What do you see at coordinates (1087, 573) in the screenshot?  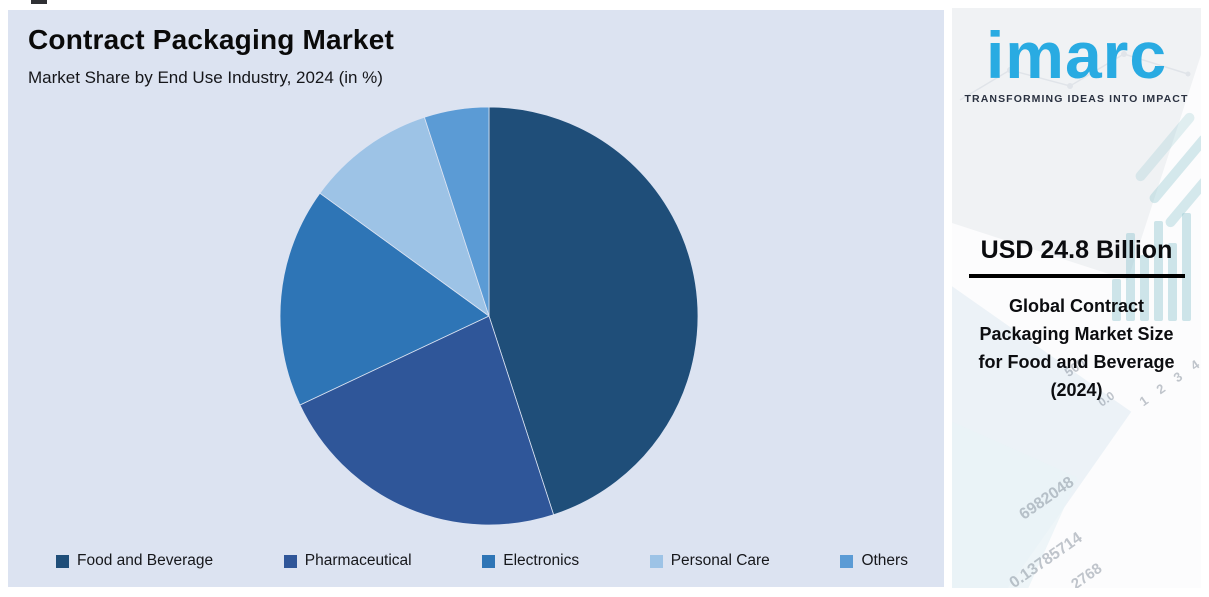 I see `watermark-number: 2768` at bounding box center [1087, 573].